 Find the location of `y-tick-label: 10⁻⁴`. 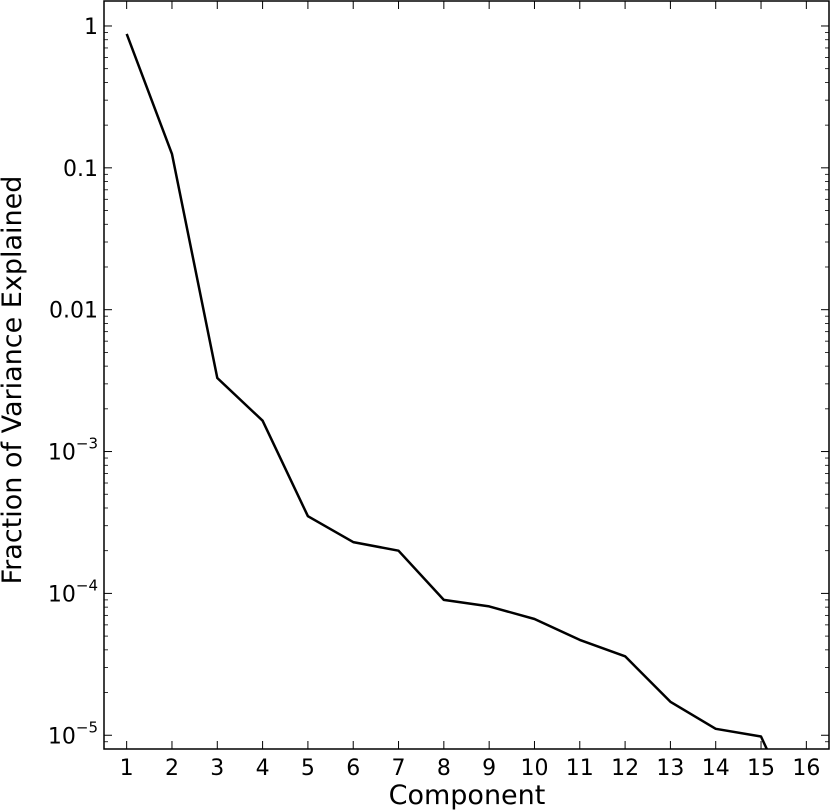

y-tick-label: 10⁻⁴ is located at coordinates (73, 591).